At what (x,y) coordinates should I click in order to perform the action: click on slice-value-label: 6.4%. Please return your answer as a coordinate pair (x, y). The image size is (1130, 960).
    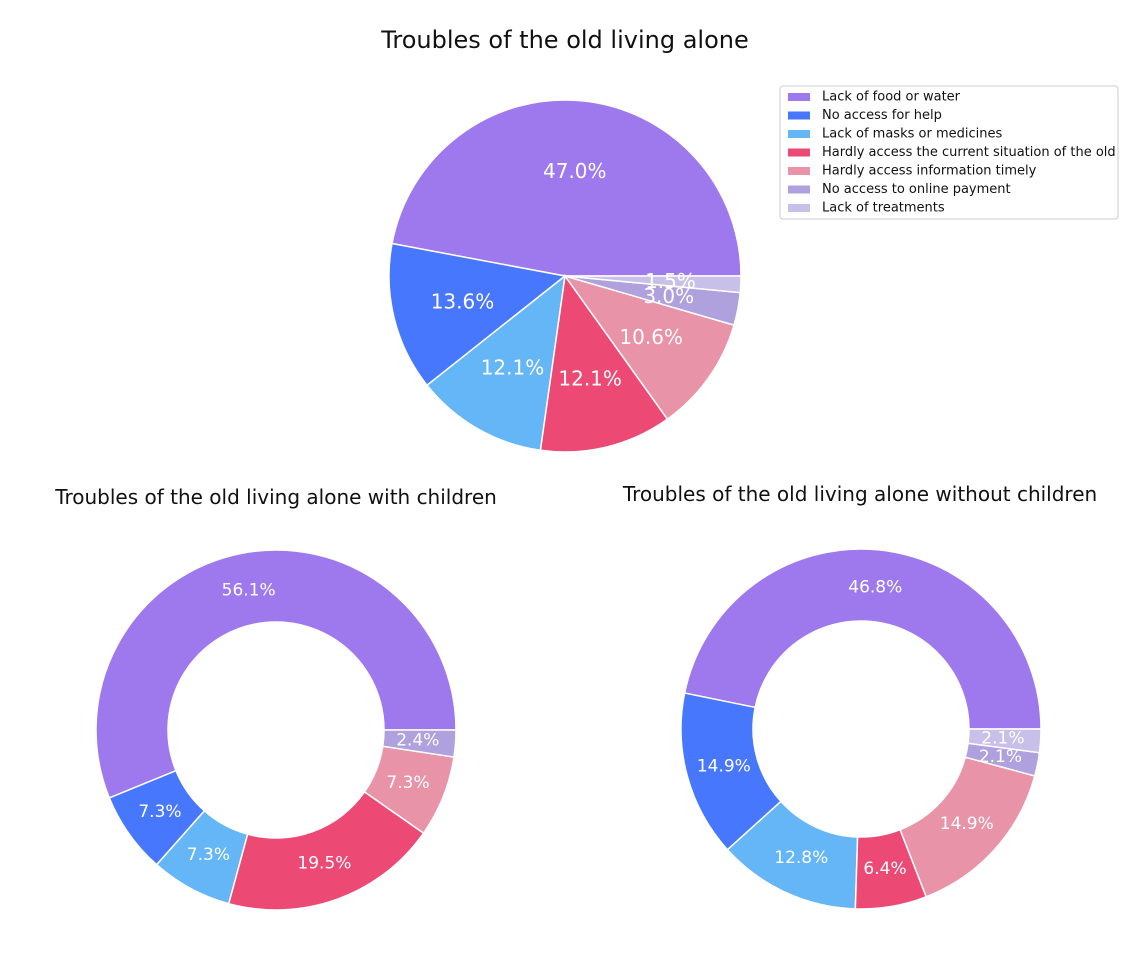
    Looking at the image, I should click on (884, 869).